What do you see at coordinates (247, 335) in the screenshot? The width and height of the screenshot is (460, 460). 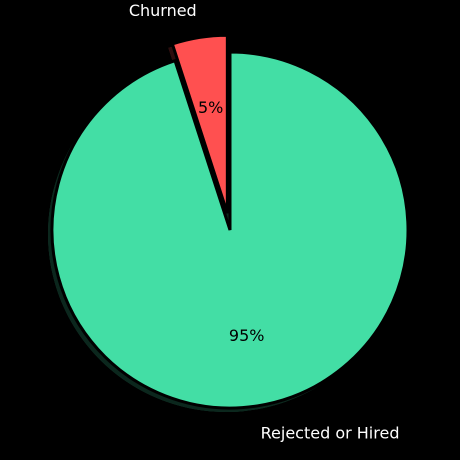 I see `slice-pct-rejected-or-hired: 95%` at bounding box center [247, 335].